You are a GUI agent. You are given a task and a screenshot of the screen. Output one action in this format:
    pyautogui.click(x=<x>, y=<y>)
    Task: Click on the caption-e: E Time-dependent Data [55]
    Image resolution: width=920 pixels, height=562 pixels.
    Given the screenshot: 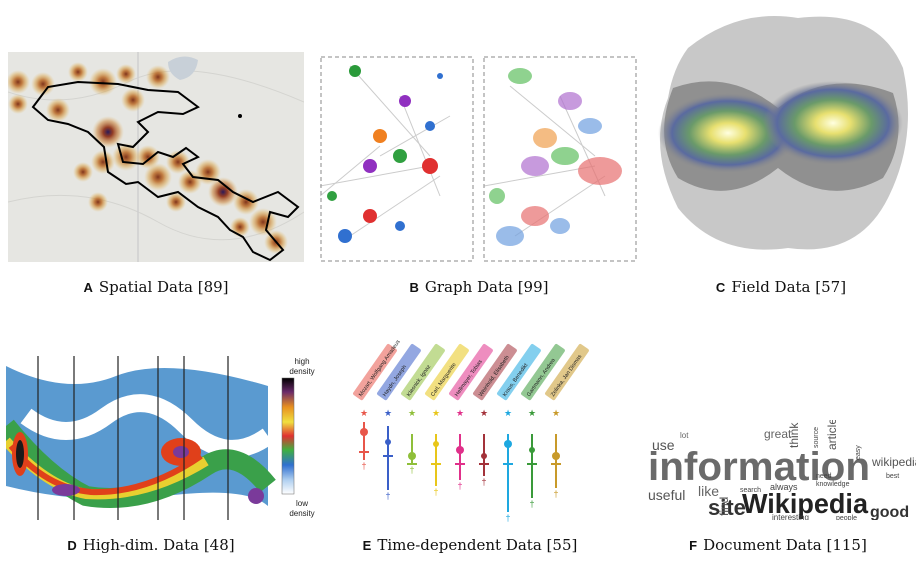 What is the action you would take?
    pyautogui.click(x=470, y=545)
    